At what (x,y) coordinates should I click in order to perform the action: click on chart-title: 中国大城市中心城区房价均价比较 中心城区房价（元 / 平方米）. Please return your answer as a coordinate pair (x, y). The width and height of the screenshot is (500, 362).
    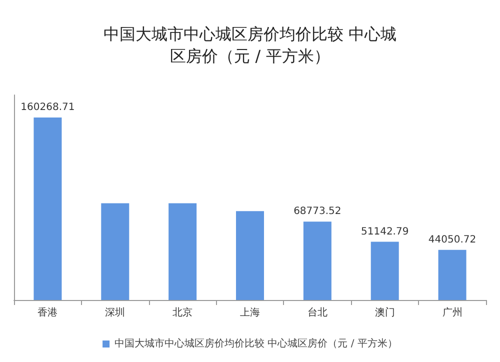
    Looking at the image, I should click on (250, 45).